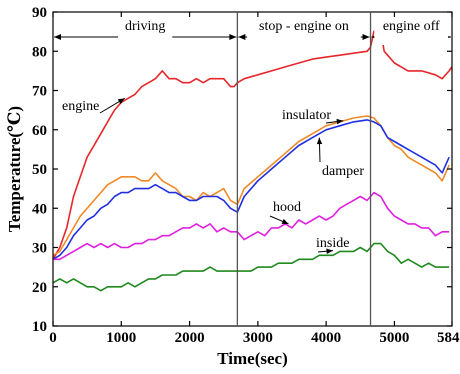 The image size is (460, 374). I want to click on y-tick-label: 70, so click(39, 92).